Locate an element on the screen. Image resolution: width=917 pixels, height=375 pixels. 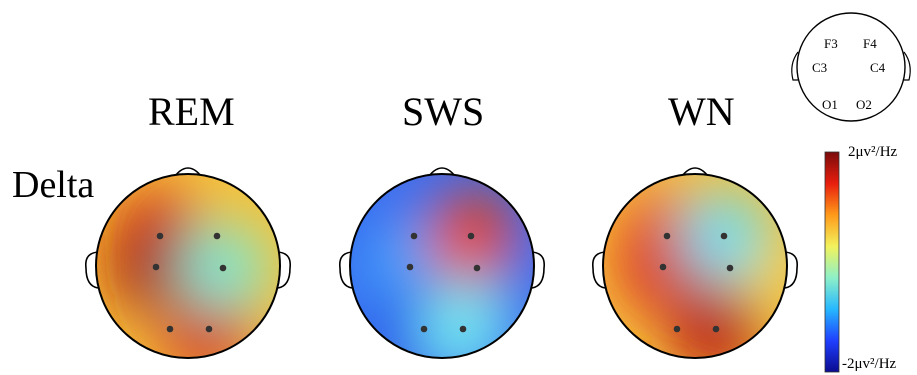
ref-label-o1: O1 is located at coordinates (830, 104).